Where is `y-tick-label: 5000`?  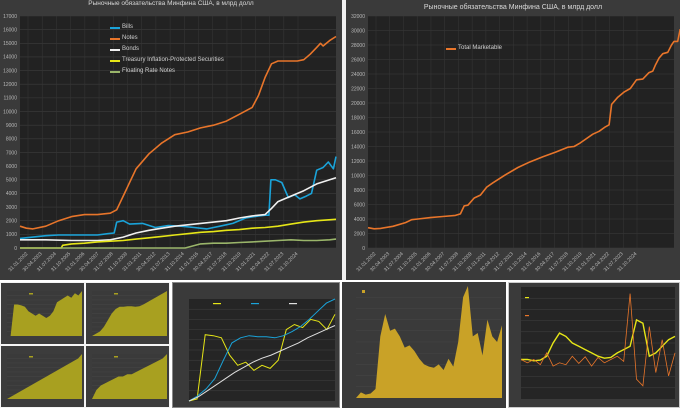 y-tick-label: 5000 is located at coordinates (11, 181).